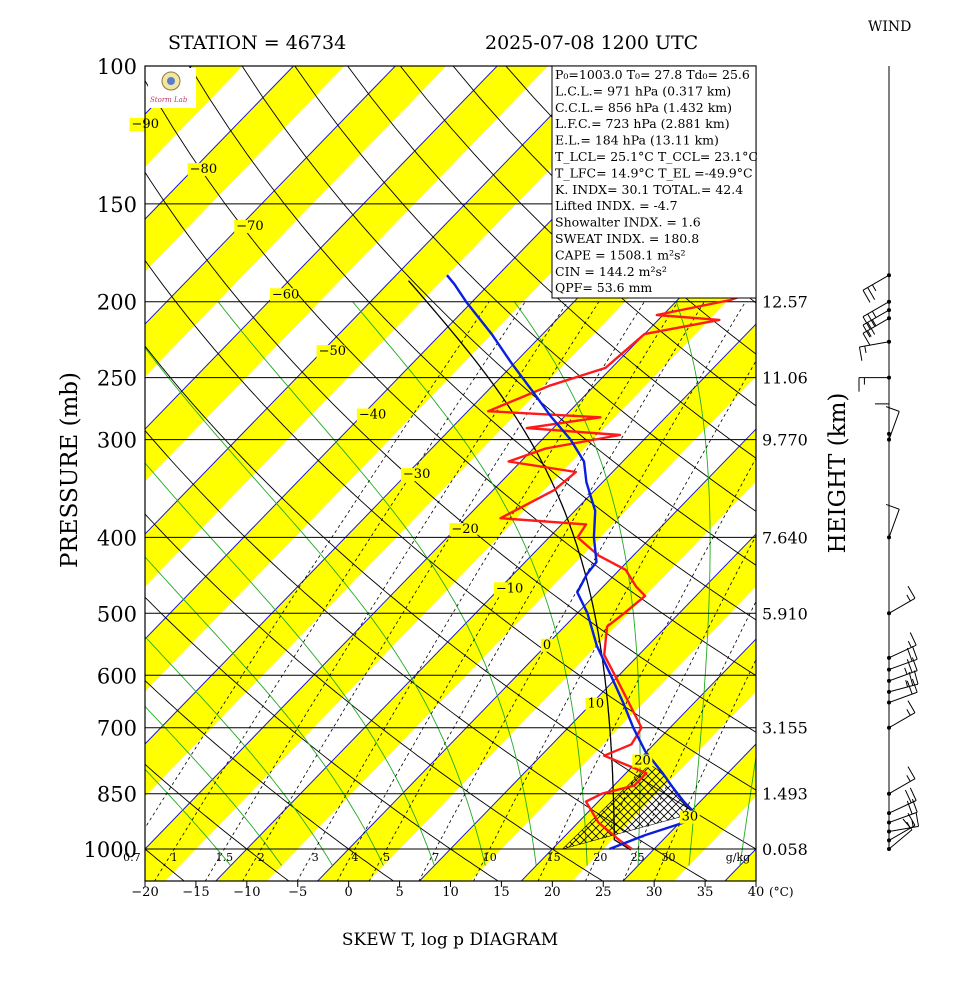  What do you see at coordinates (838, 473) in the screenshot?
I see `y2-axis-label: HEIGHT (km)` at bounding box center [838, 473].